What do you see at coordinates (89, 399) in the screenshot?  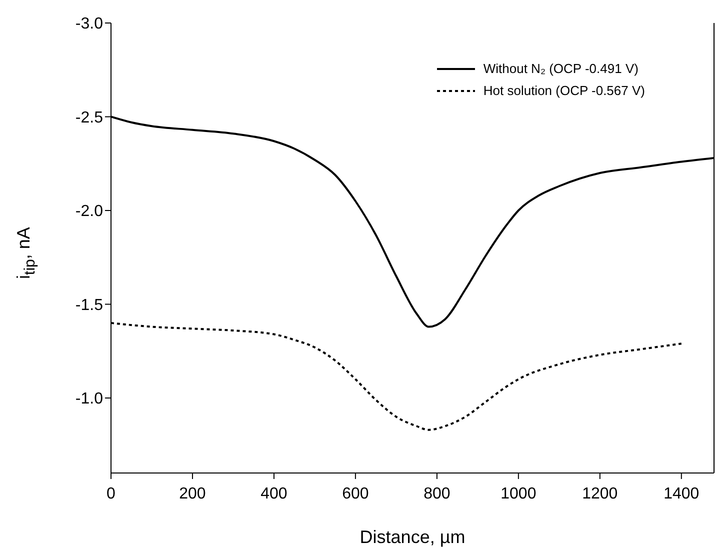 I see `y-tick-label: -1.0` at bounding box center [89, 399].